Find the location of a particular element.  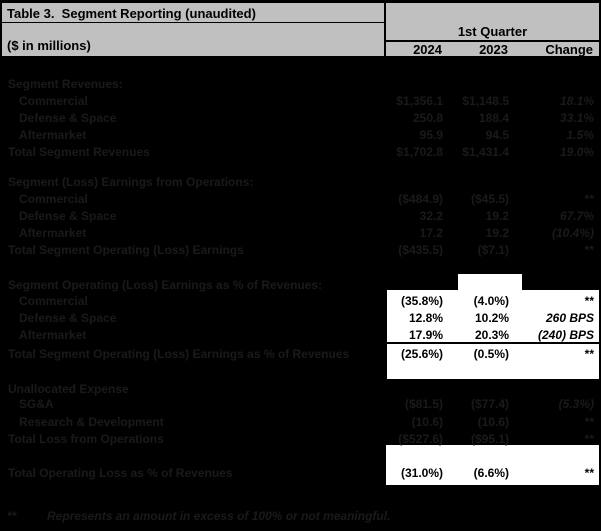

table-row: Aftermarket 95.9 94.5 1.5% is located at coordinates (300, 134).